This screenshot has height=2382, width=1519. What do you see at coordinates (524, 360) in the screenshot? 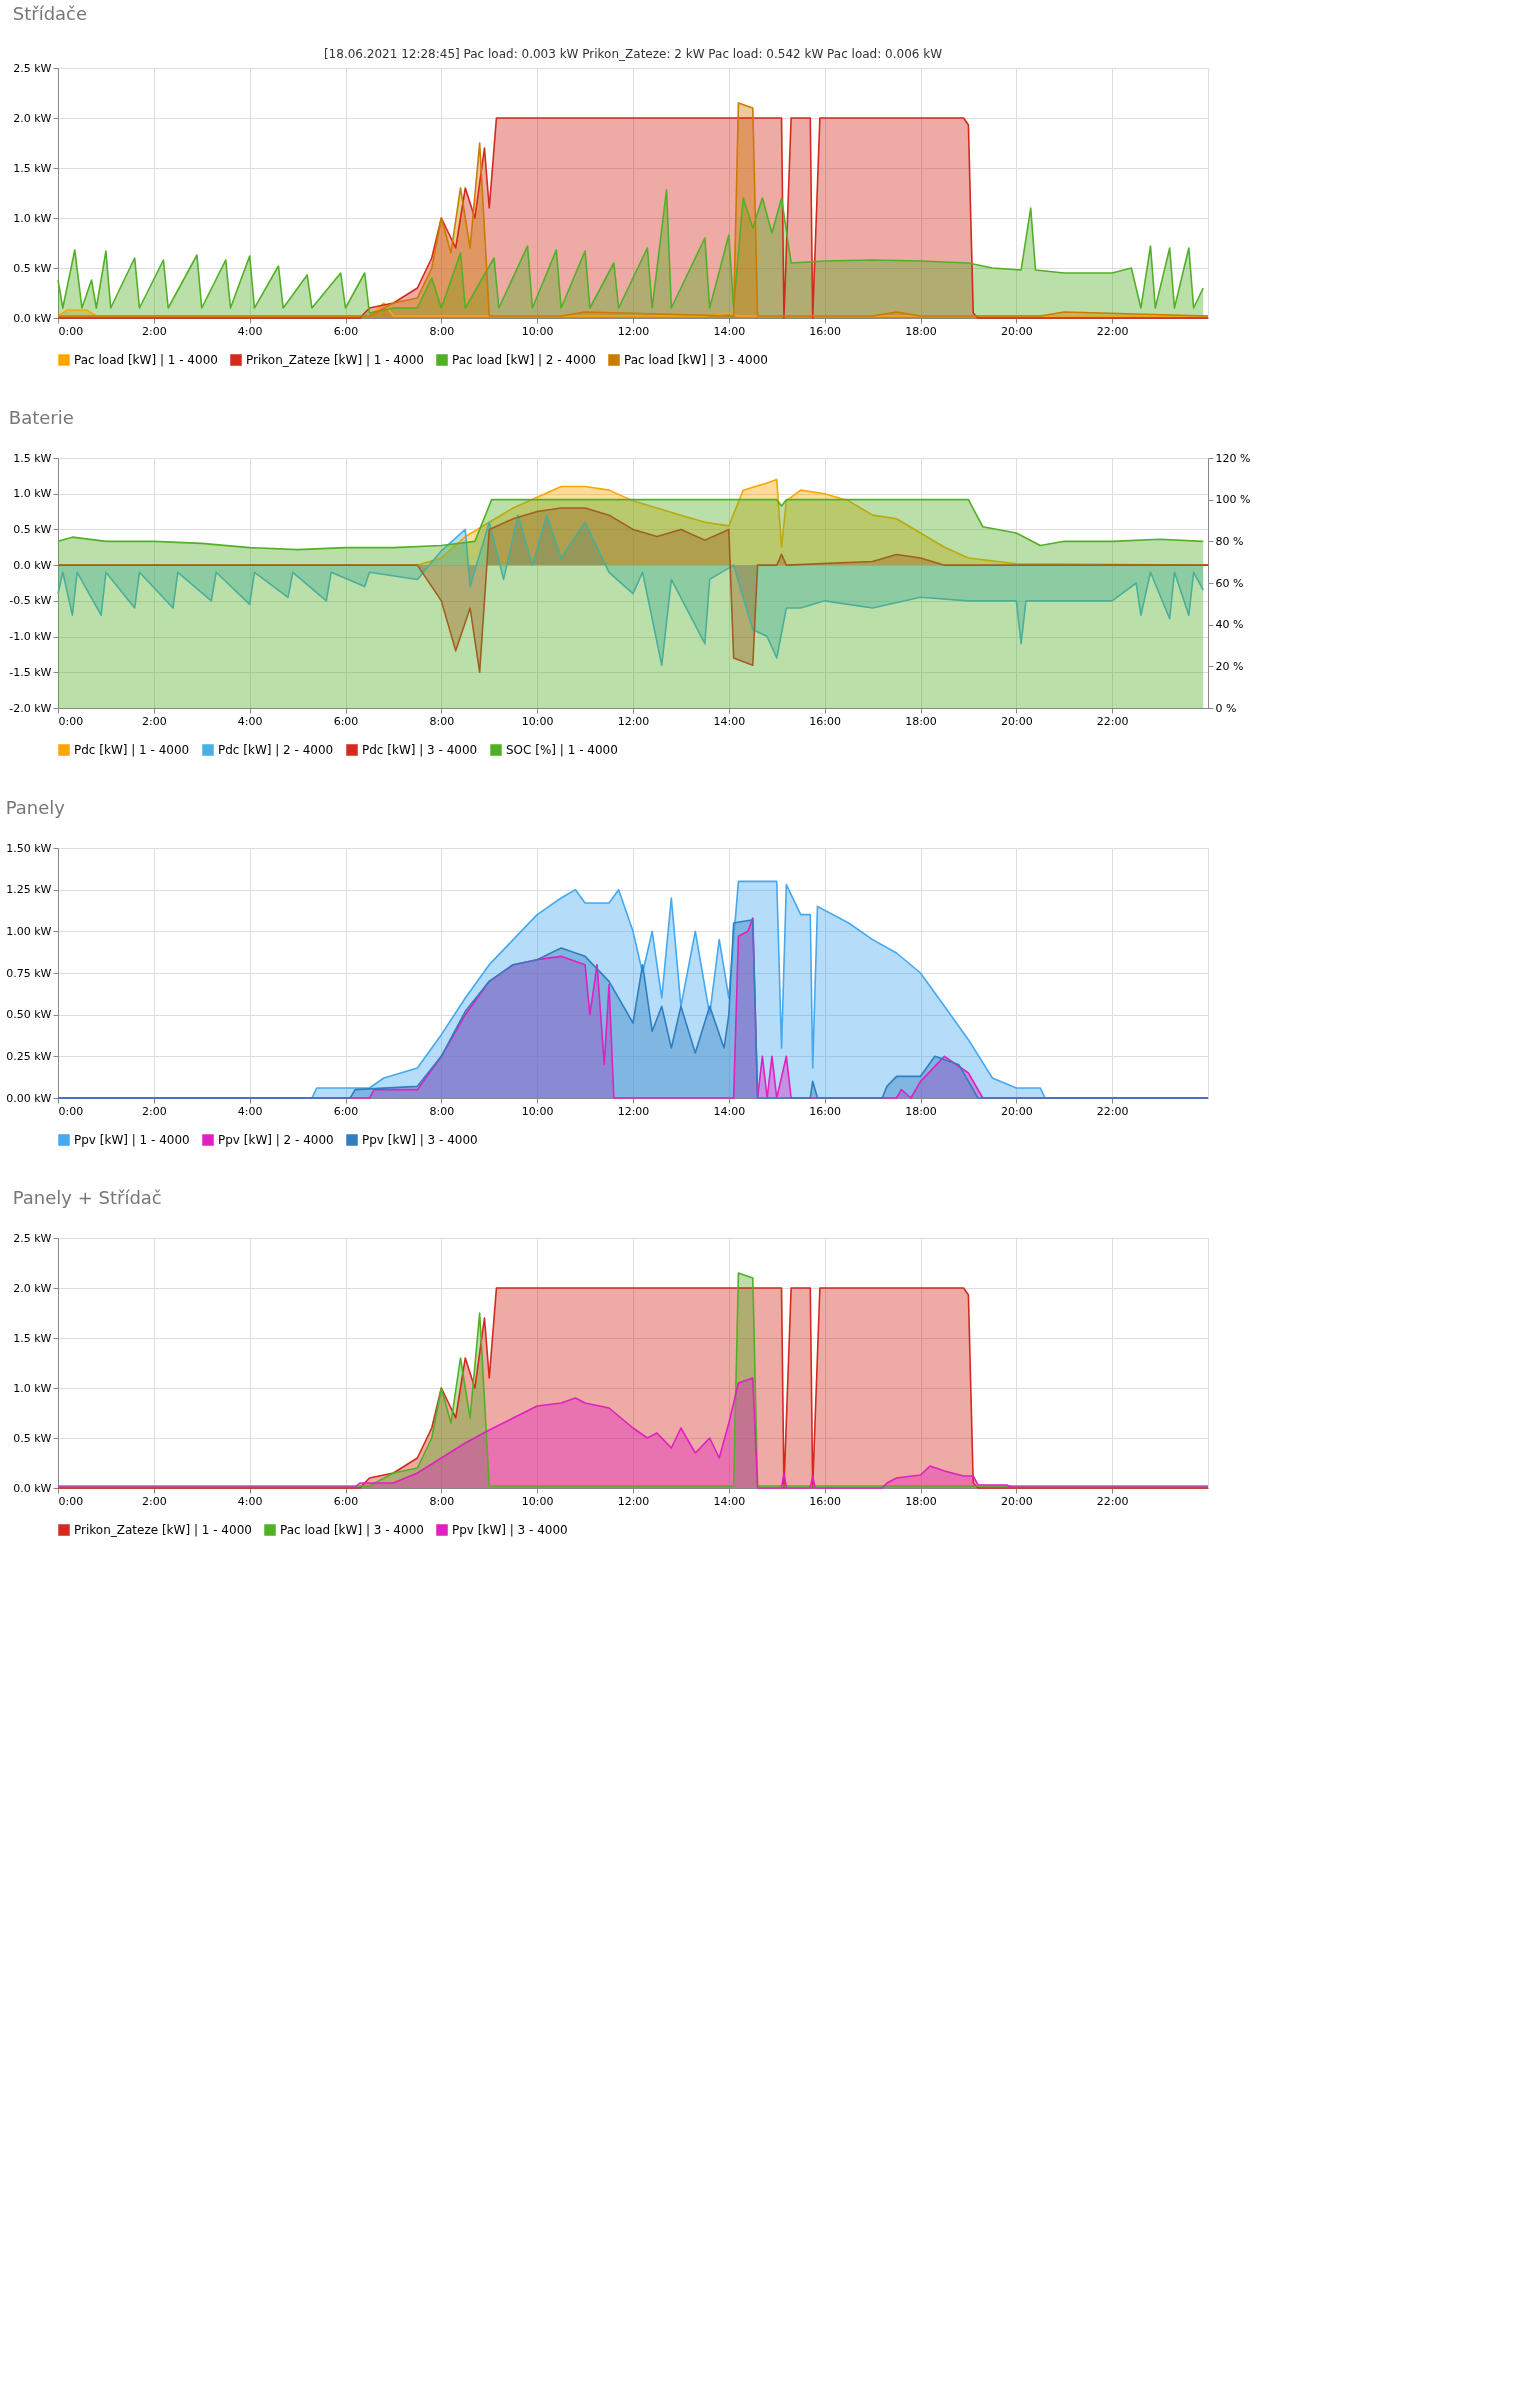
I see `legend-label: Pac load [kW] | 2 - 4000` at bounding box center [524, 360].